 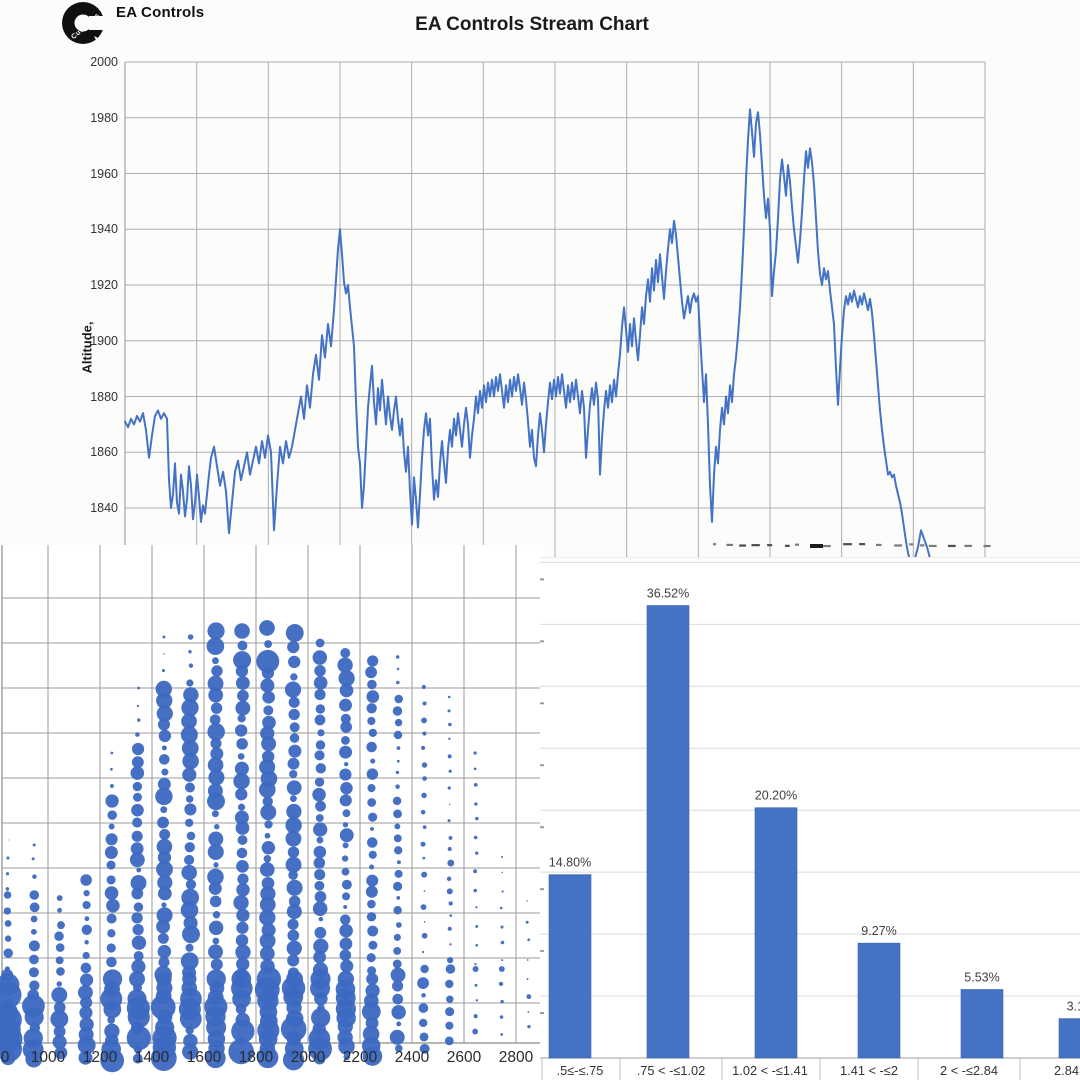 What do you see at coordinates (542, 1013) in the screenshot?
I see `clipped-y-tick-fragment` at bounding box center [542, 1013].